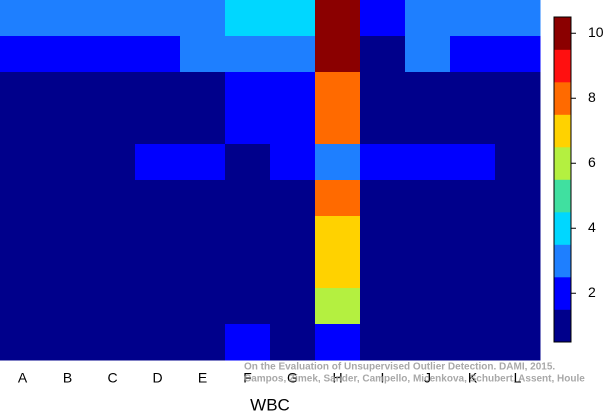 Image resolution: width=605 pixels, height=413 pixels. I want to click on colorbar-tick-label: 10, so click(596, 32).